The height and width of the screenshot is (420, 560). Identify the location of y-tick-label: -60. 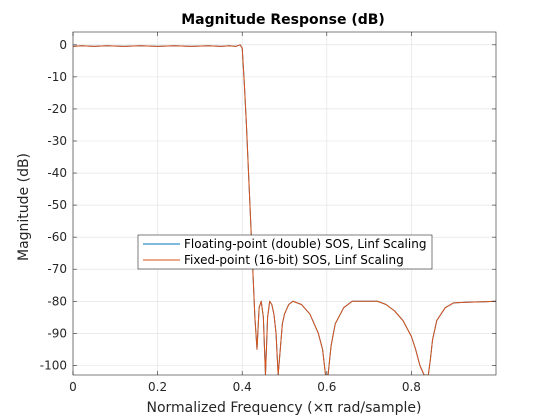
(57, 237).